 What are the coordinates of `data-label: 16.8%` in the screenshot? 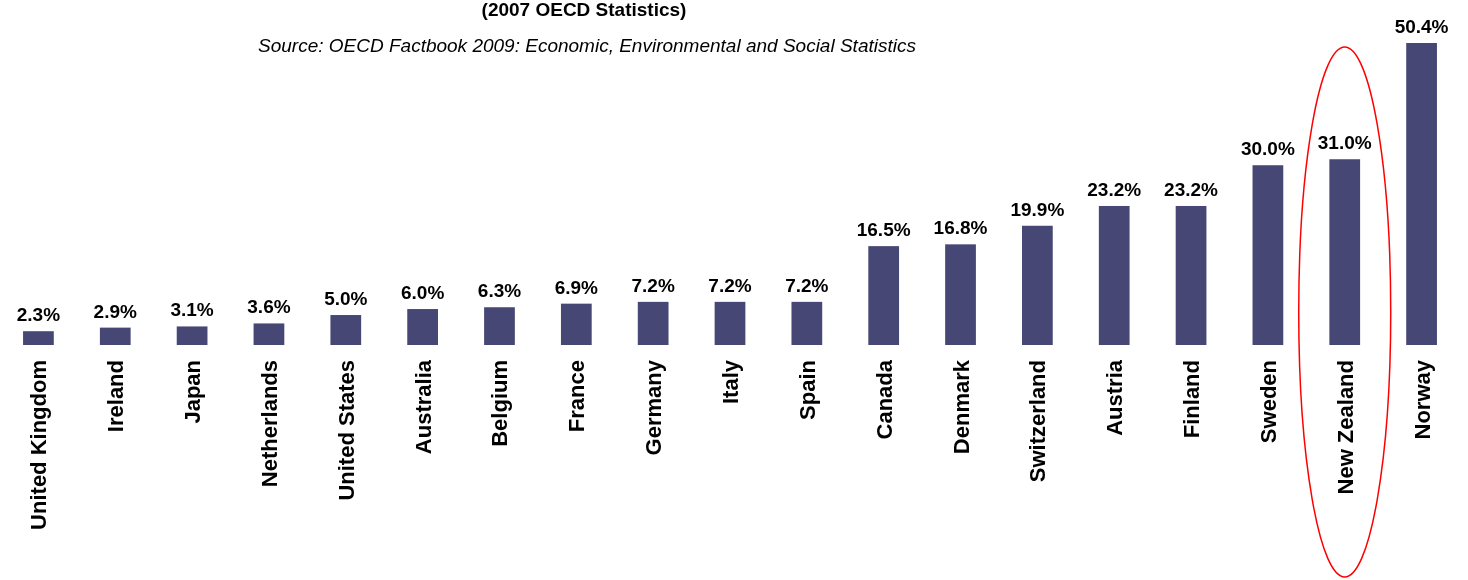 It's located at (960, 228).